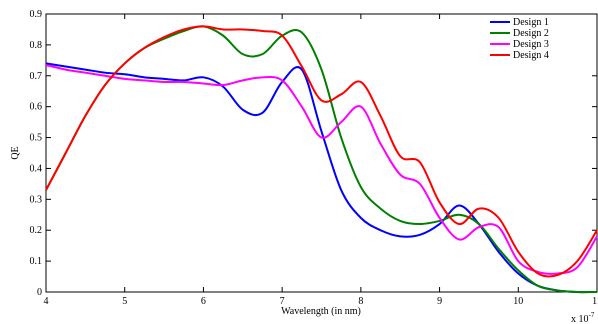 The image size is (598, 324). What do you see at coordinates (36, 107) in the screenshot?
I see `y-tick-label: 0.6` at bounding box center [36, 107].